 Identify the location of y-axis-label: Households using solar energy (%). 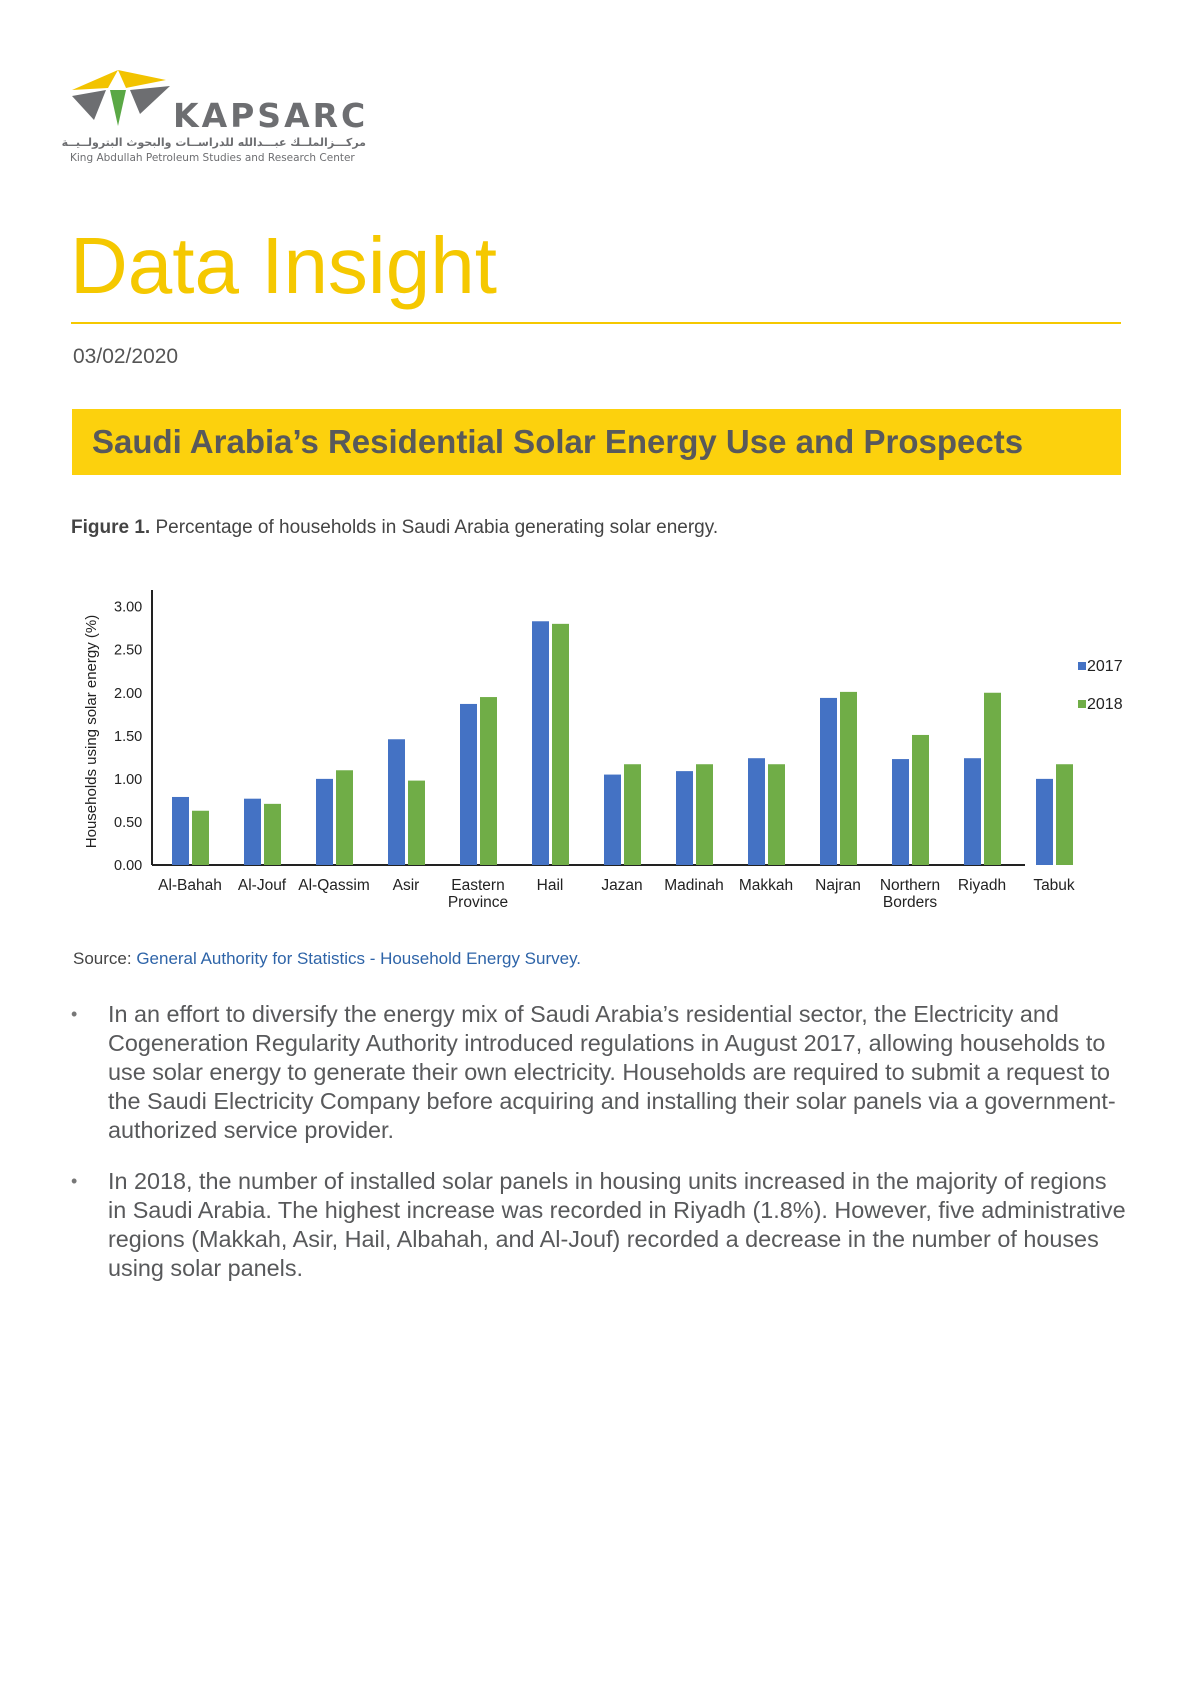
(91, 731).